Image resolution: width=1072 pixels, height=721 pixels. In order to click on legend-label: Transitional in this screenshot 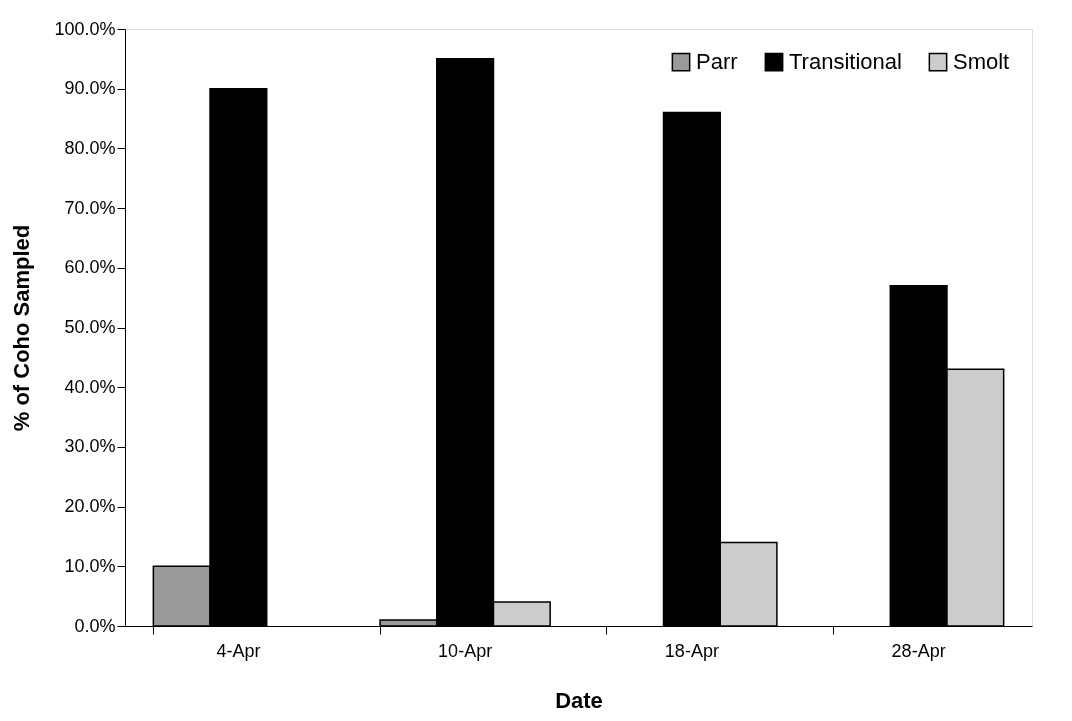, I will do `click(845, 62)`.